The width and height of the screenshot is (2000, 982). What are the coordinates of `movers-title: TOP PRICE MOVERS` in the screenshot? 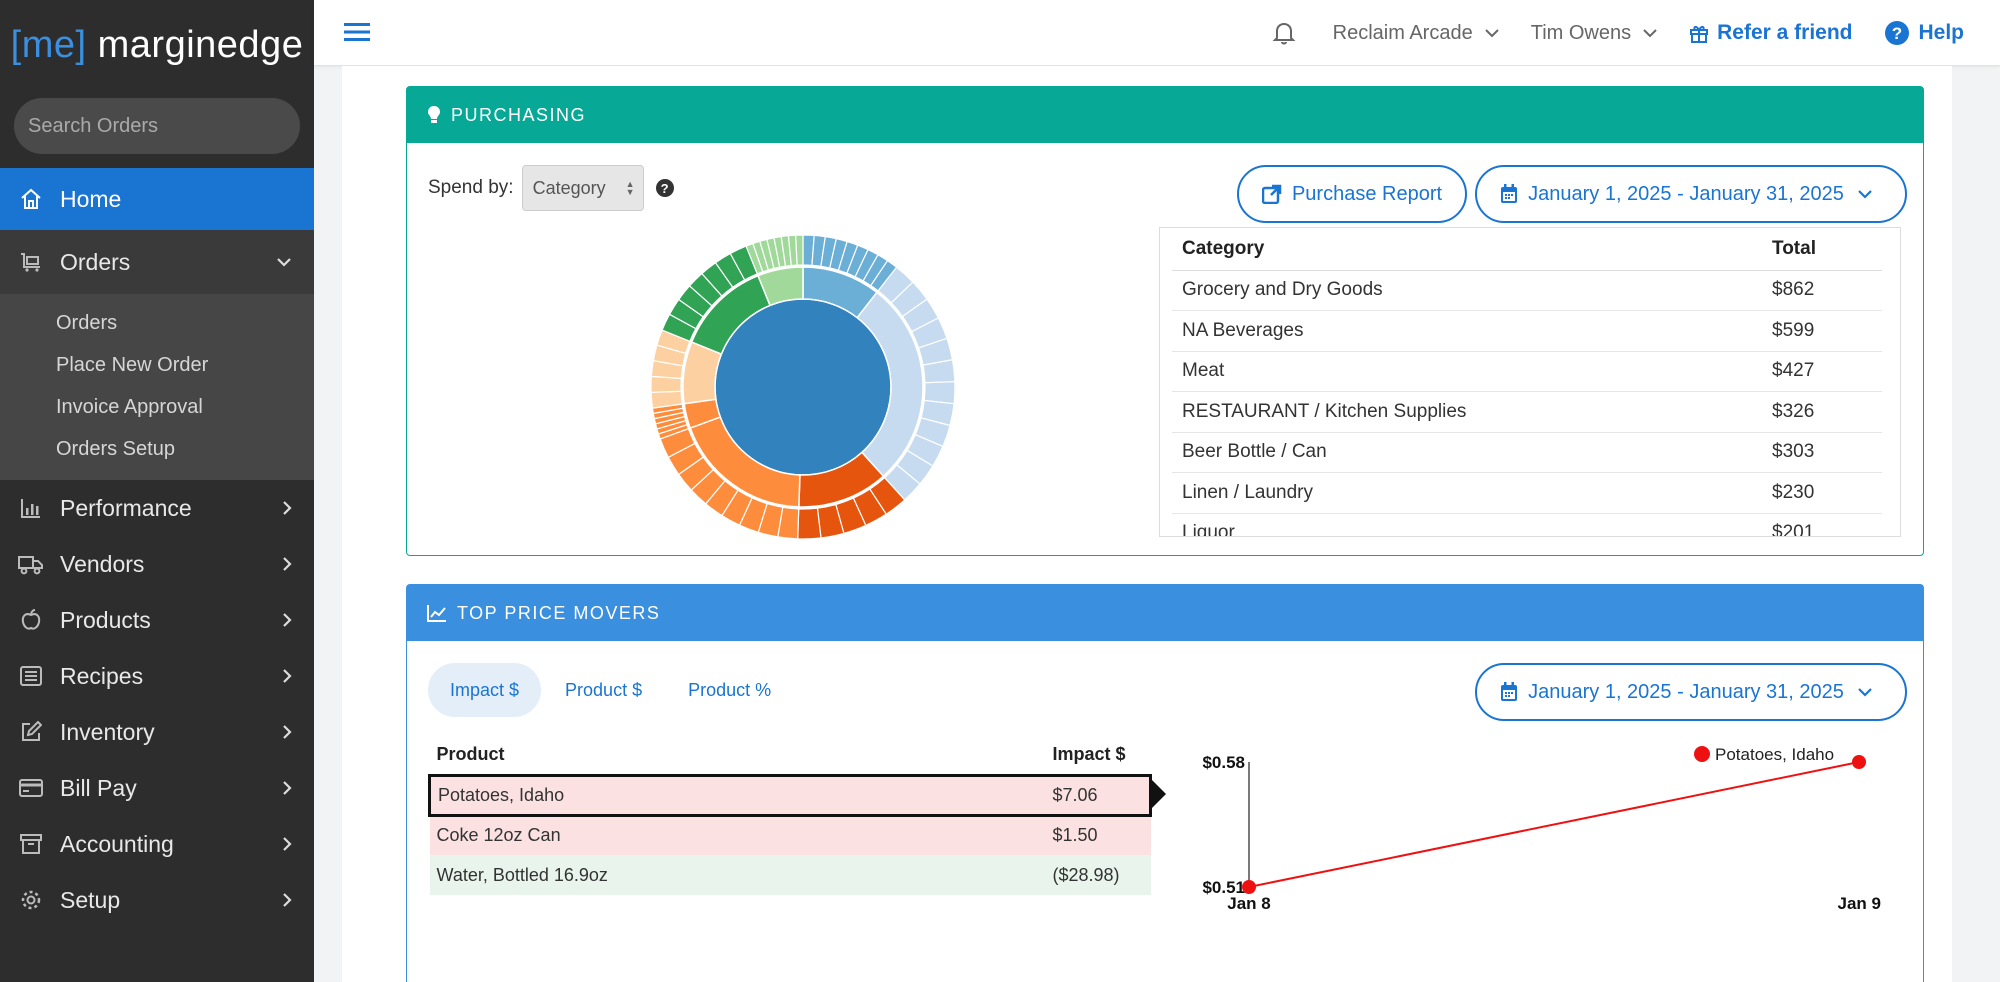 It's located at (559, 612).